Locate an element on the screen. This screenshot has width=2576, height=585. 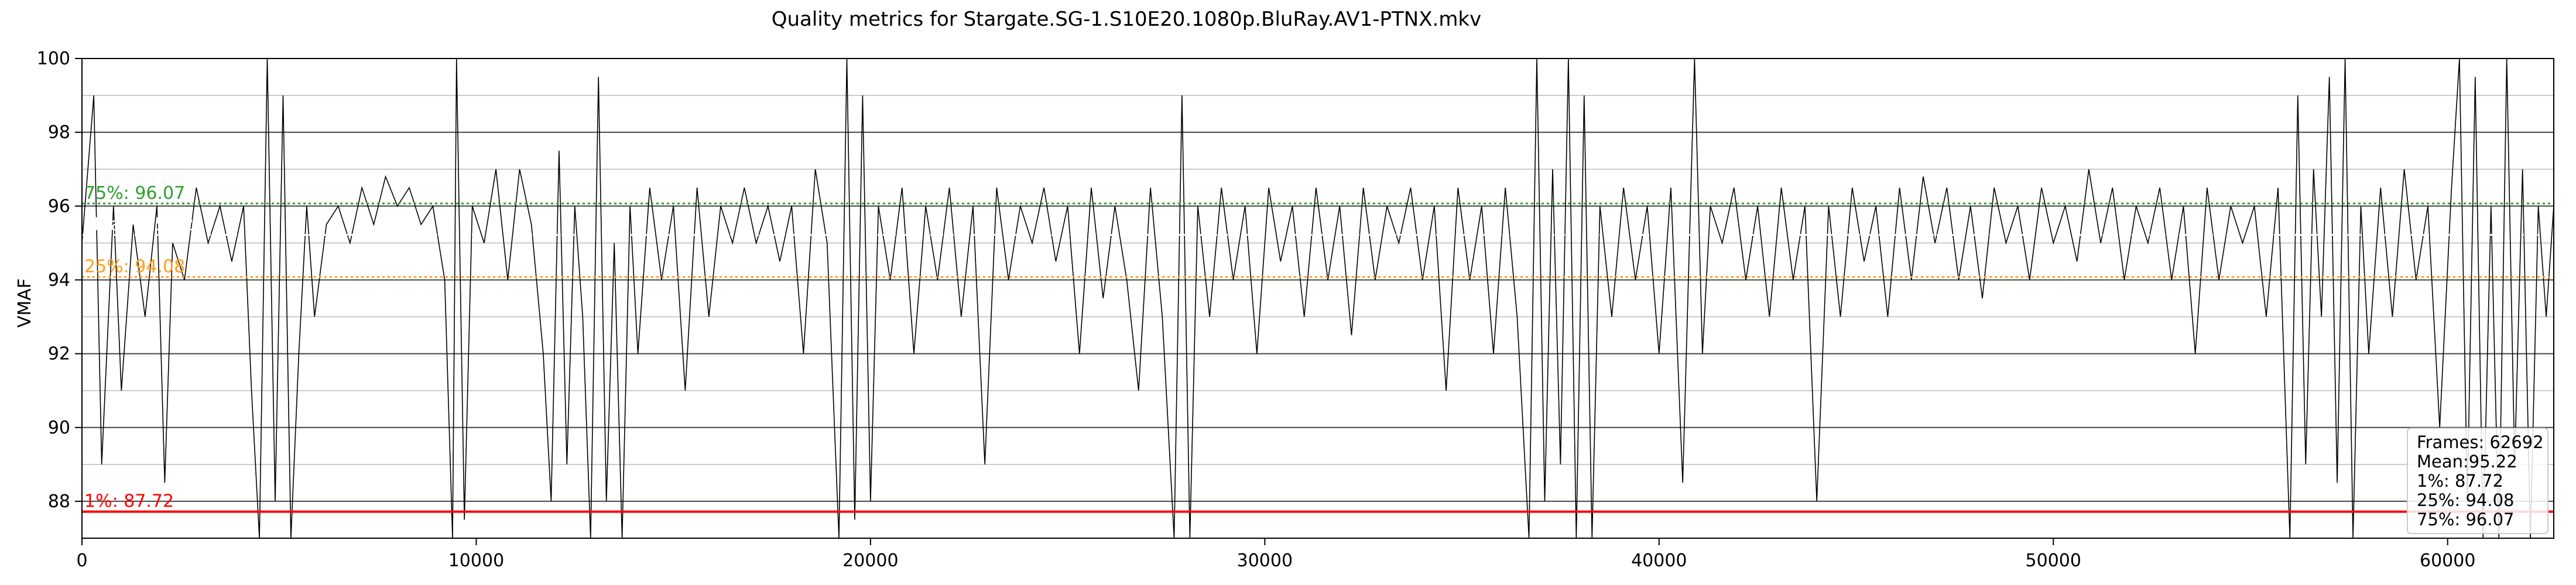
x-tick-label: 50000 is located at coordinates (2053, 560).